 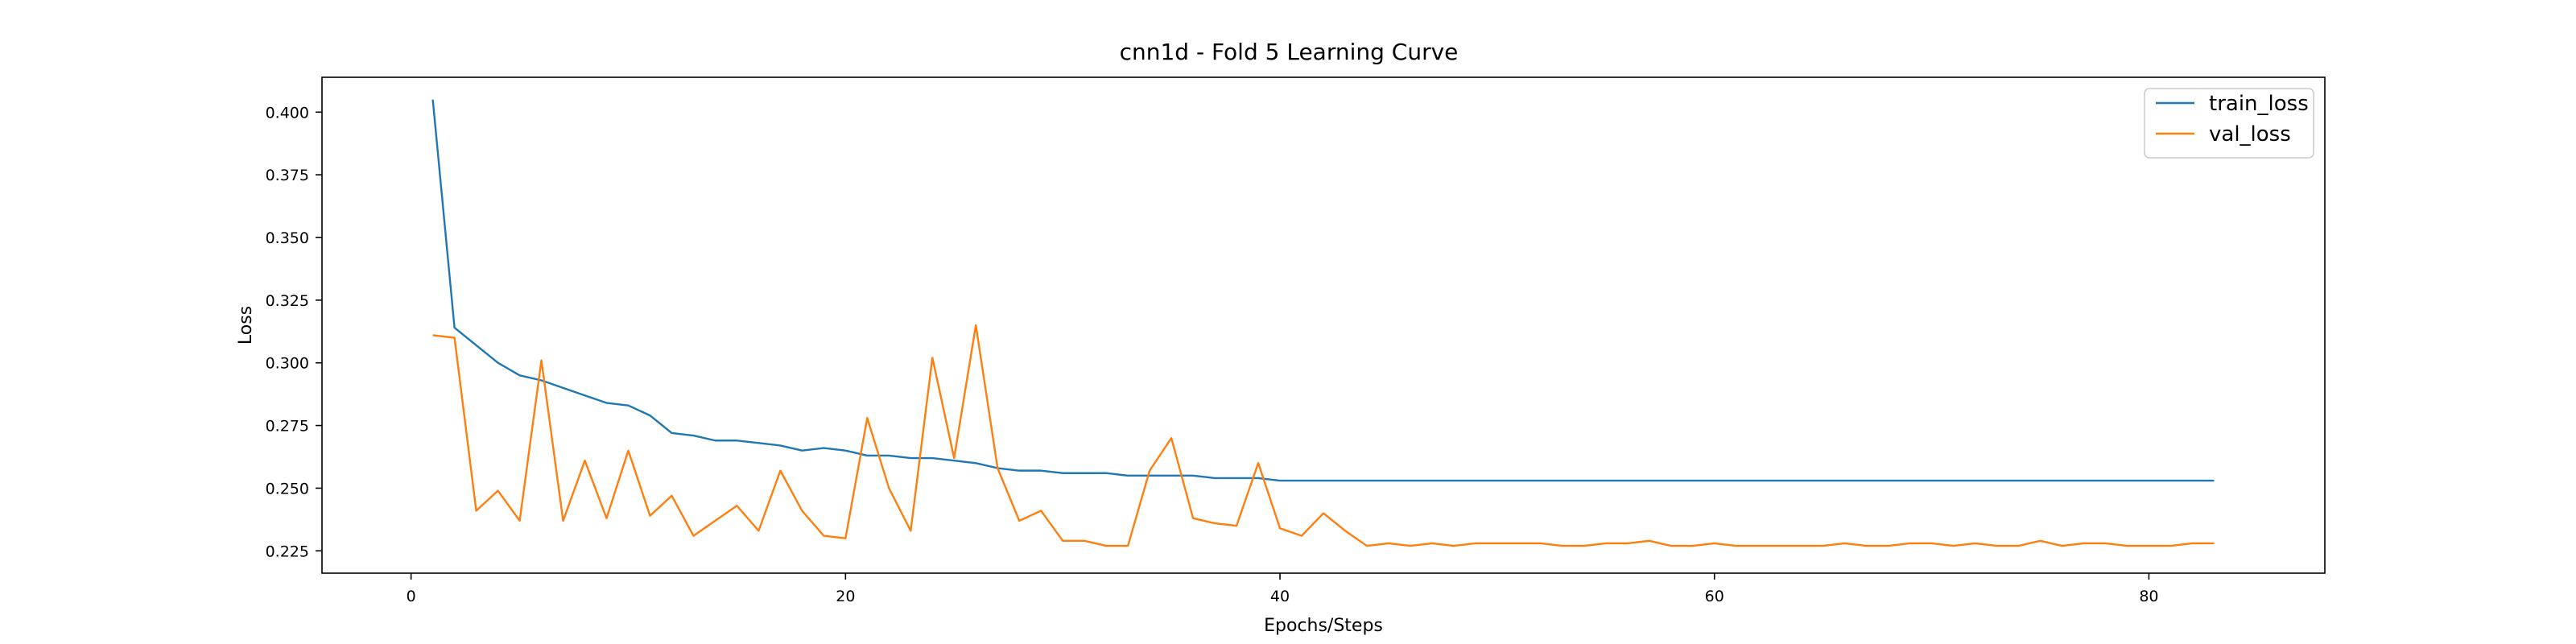 I want to click on legend-box, so click(x=2229, y=123).